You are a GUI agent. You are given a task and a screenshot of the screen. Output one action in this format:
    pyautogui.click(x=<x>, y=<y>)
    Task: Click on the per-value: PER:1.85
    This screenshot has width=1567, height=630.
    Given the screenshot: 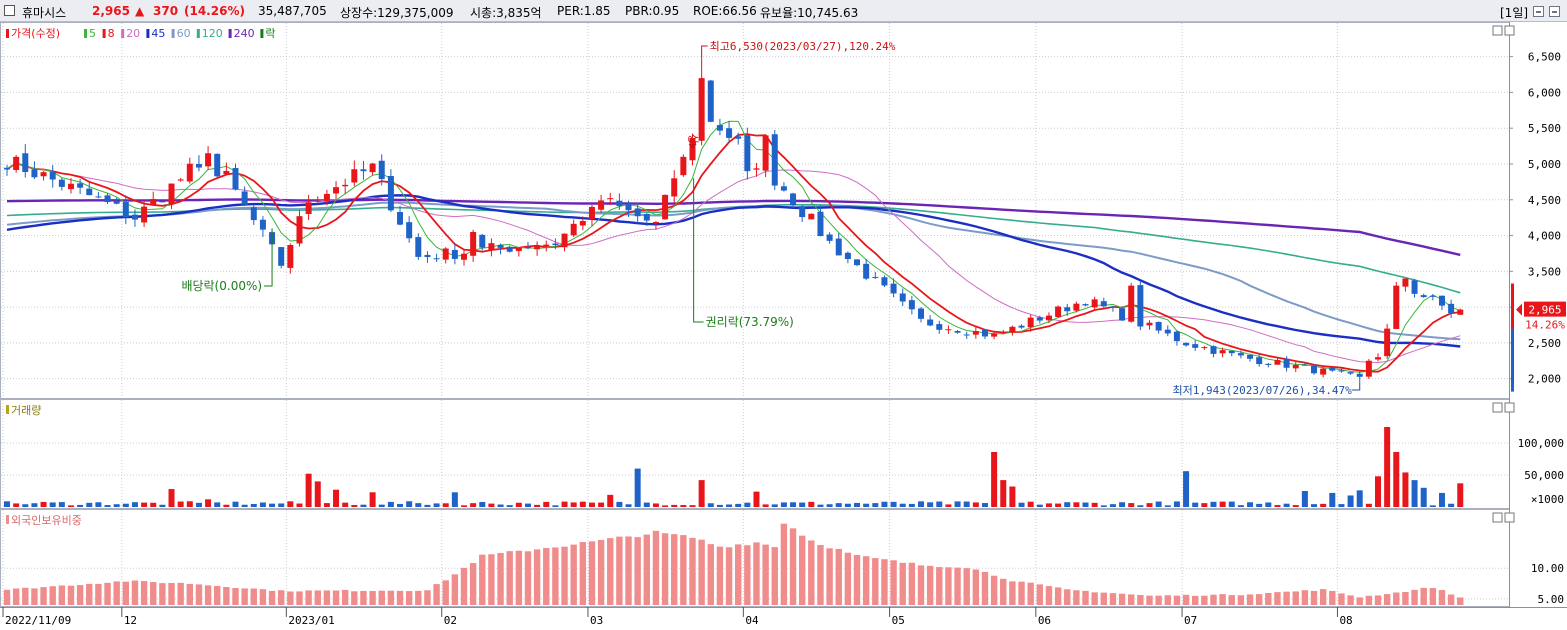 What is the action you would take?
    pyautogui.click(x=584, y=11)
    